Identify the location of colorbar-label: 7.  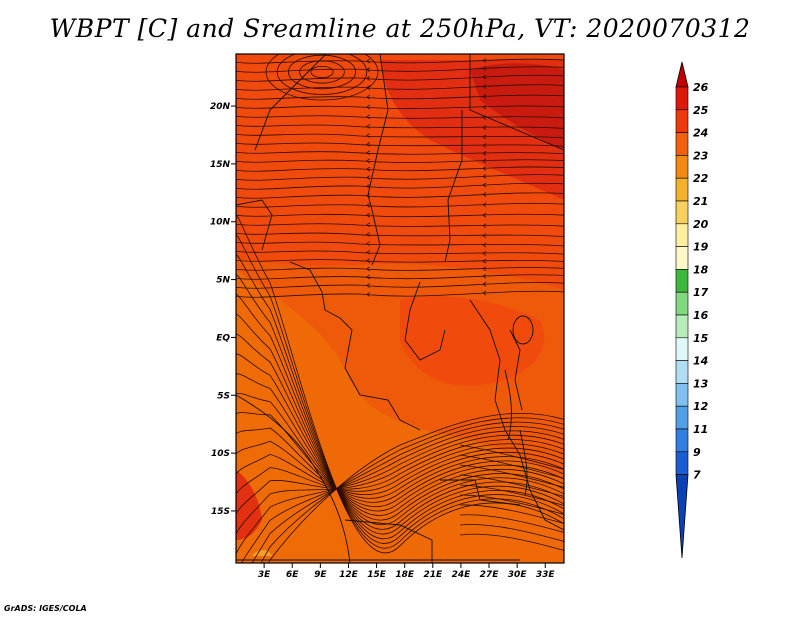
(697, 475).